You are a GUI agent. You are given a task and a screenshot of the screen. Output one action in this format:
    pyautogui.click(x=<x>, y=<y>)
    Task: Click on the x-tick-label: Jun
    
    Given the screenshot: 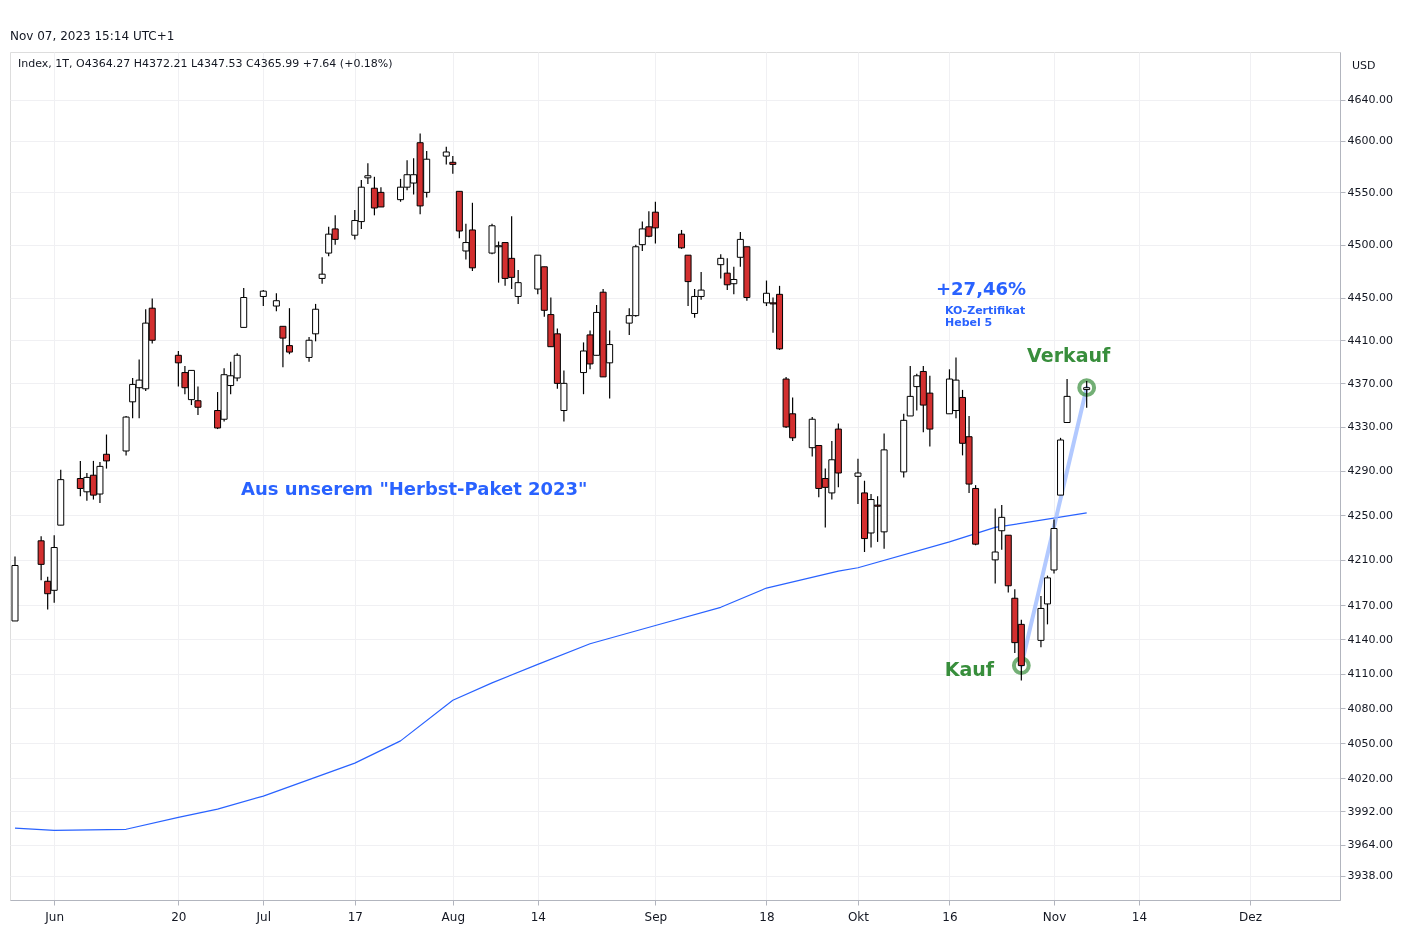 What is the action you would take?
    pyautogui.click(x=54, y=916)
    